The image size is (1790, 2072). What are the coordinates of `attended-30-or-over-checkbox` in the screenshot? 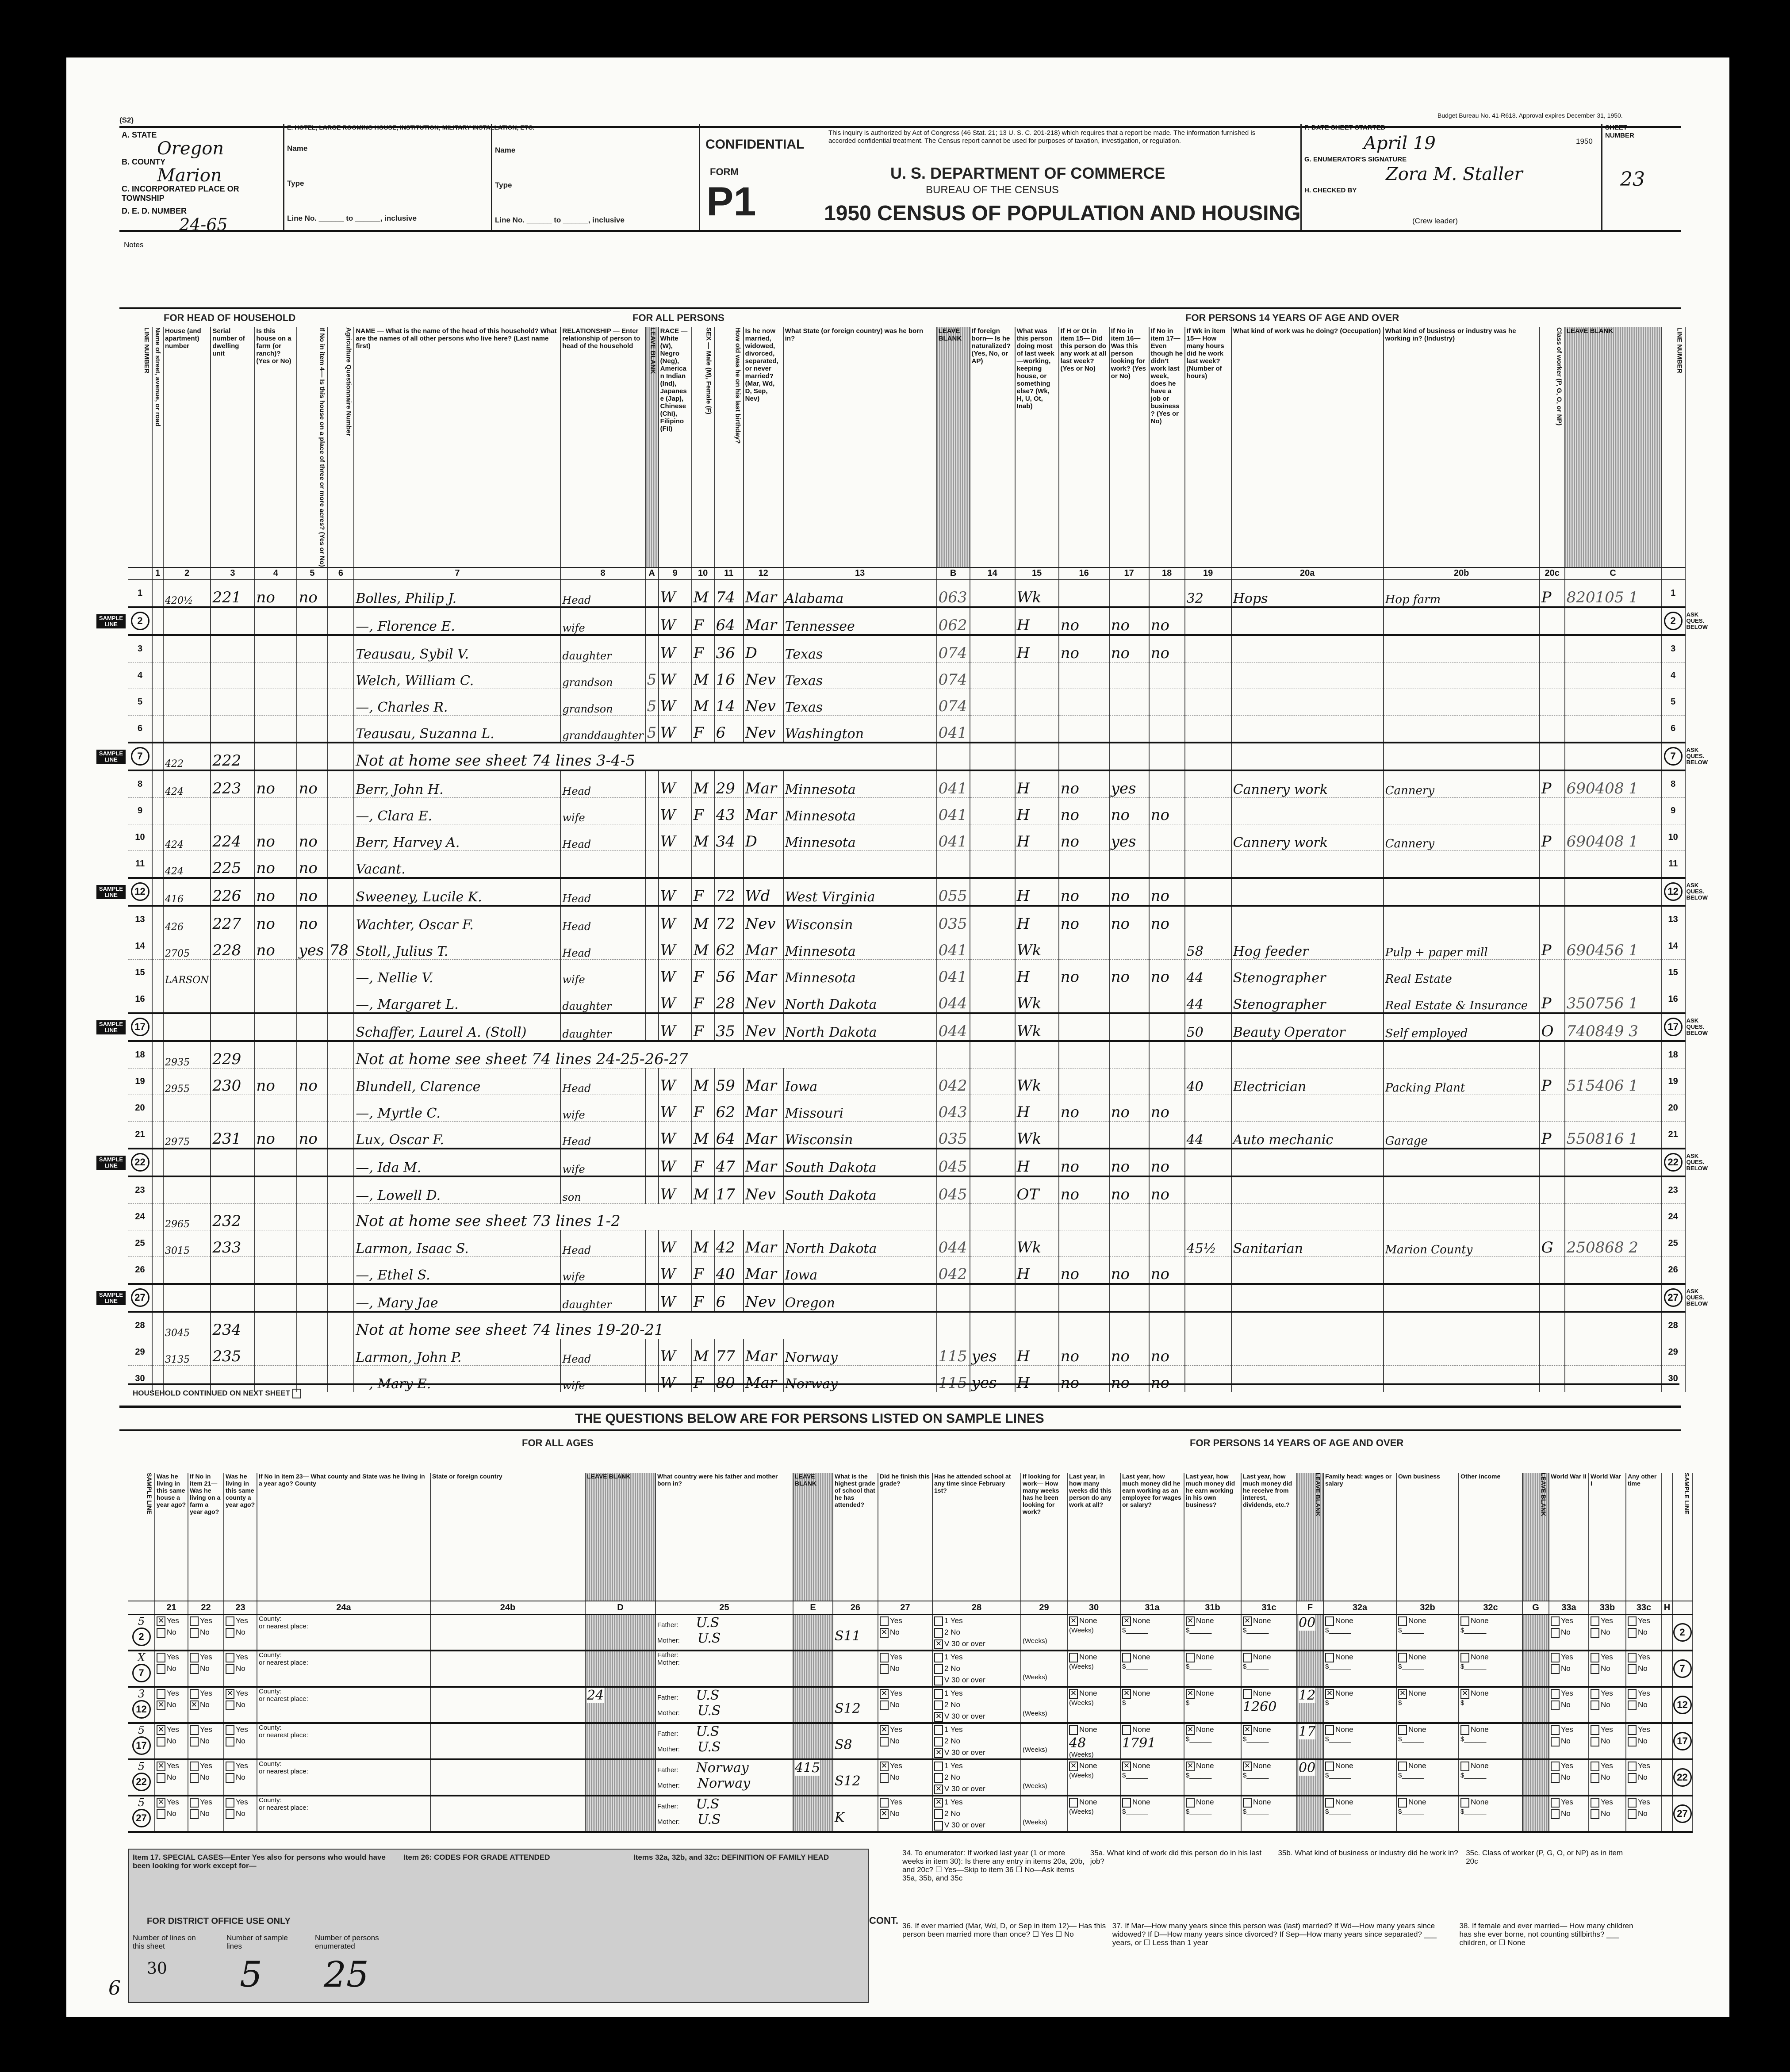 It's located at (938, 1825).